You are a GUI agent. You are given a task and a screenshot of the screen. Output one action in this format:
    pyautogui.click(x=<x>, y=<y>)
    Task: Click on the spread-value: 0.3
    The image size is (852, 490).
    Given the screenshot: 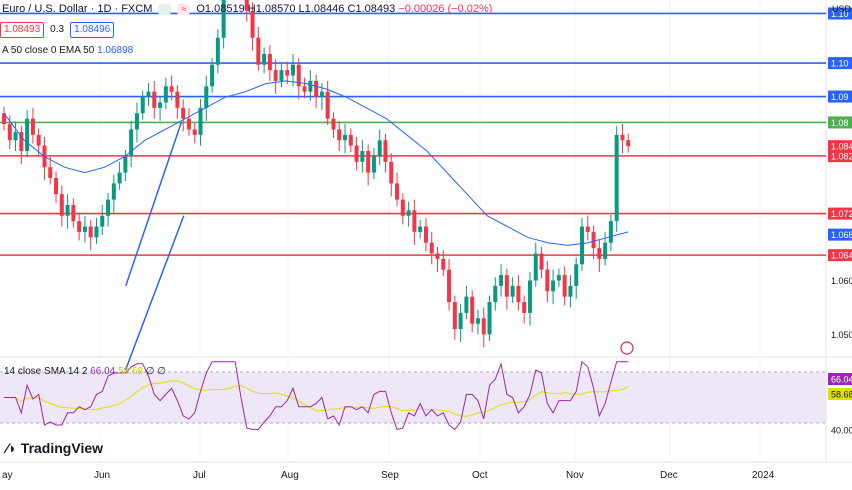 What is the action you would take?
    pyautogui.click(x=57, y=29)
    